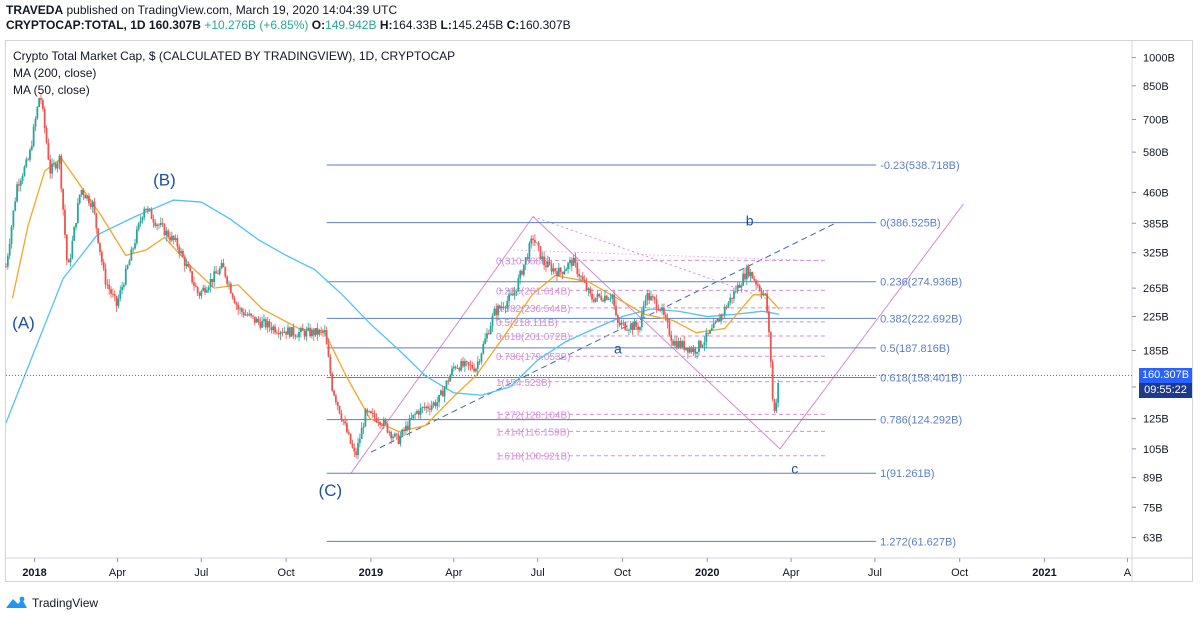 This screenshot has height=617, width=1200. I want to click on c-value: 160.307B, so click(545, 25).